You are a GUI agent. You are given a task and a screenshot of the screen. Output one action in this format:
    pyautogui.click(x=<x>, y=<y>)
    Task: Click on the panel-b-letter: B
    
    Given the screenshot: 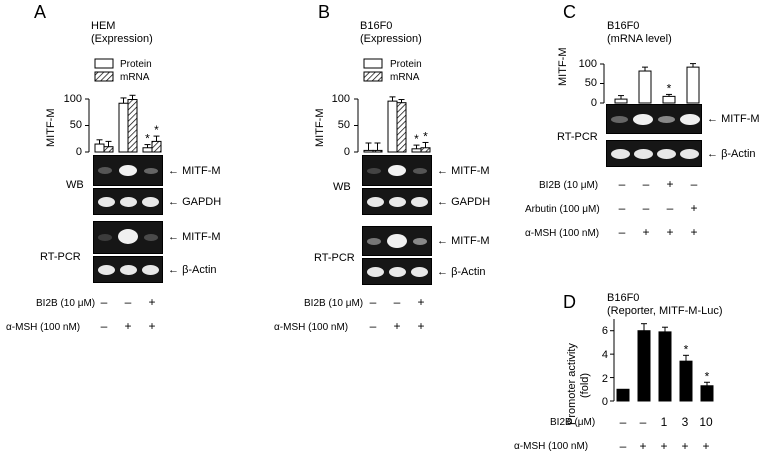 What is the action you would take?
    pyautogui.click(x=324, y=12)
    